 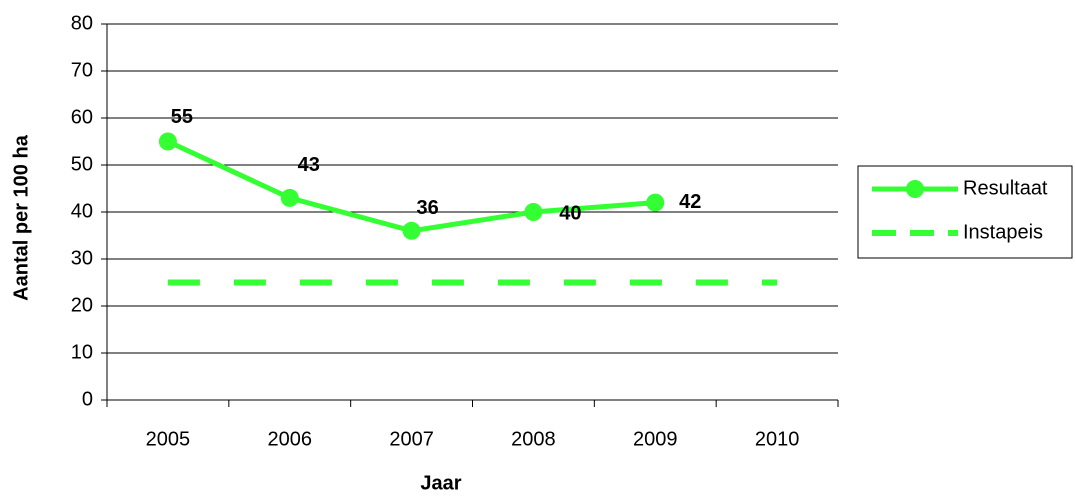 I want to click on x-axis-title: Jaar, so click(x=440, y=483).